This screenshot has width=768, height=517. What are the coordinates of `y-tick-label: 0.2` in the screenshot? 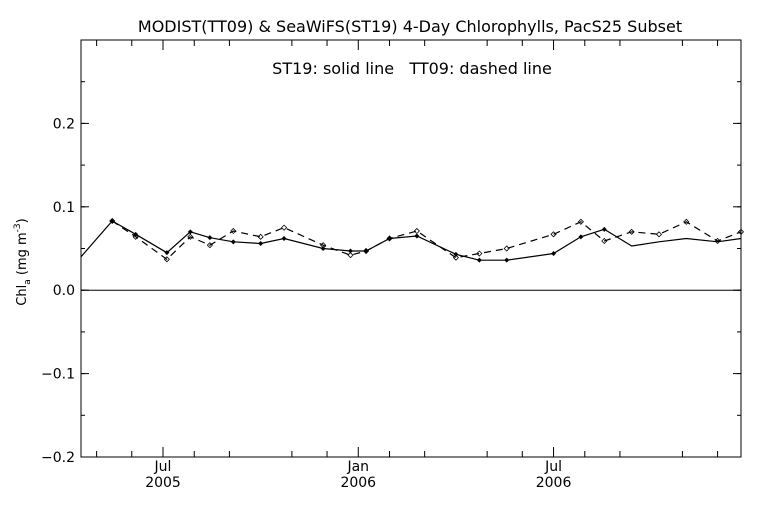 It's located at (64, 124).